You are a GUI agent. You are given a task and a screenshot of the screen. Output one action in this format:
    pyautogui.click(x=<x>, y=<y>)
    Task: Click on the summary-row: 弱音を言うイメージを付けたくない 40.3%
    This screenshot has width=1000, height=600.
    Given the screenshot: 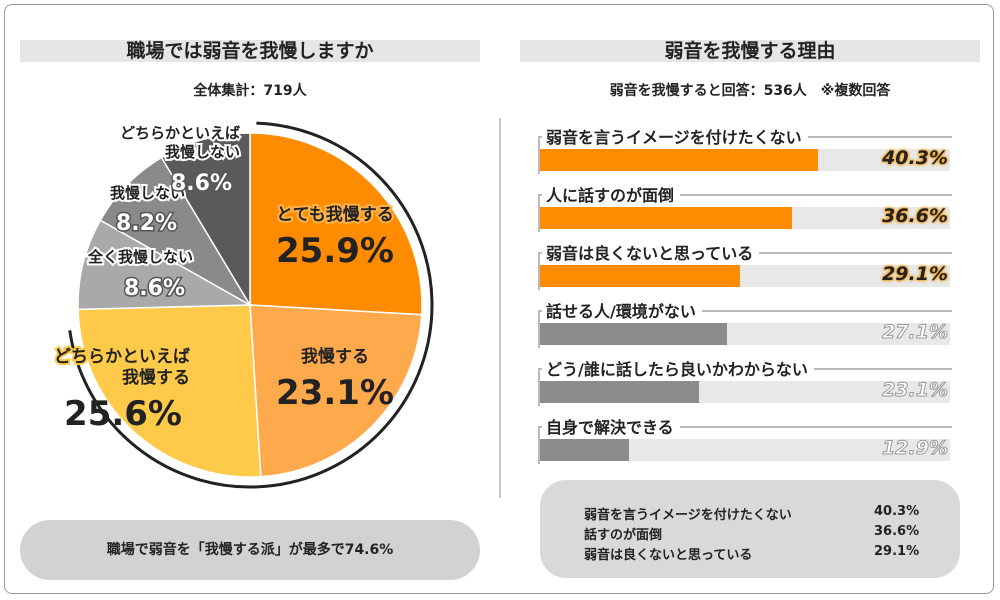 What is the action you would take?
    pyautogui.click(x=751, y=513)
    